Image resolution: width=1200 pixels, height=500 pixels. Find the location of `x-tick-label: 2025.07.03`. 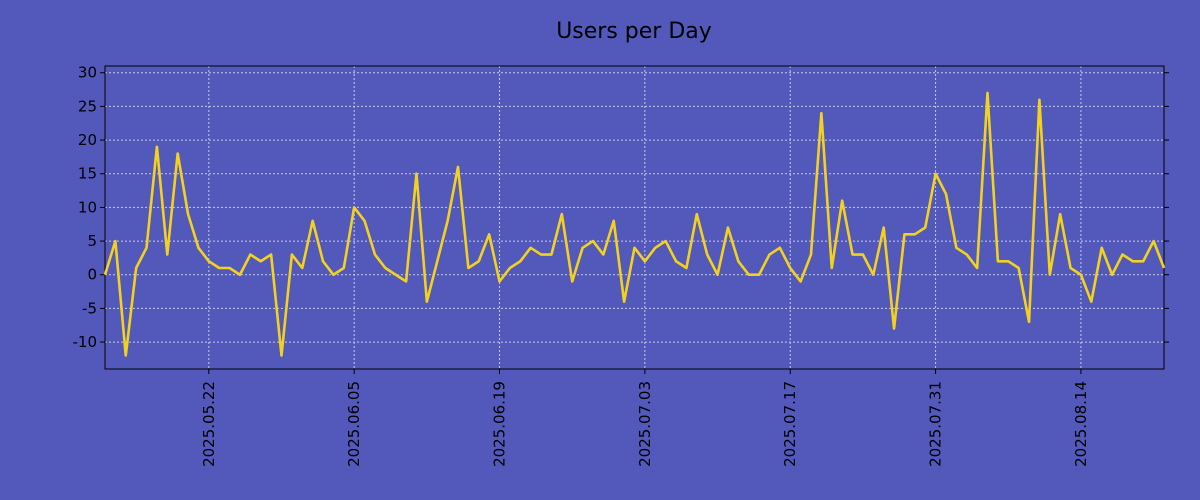

x-tick-label: 2025.07.03 is located at coordinates (645, 424).